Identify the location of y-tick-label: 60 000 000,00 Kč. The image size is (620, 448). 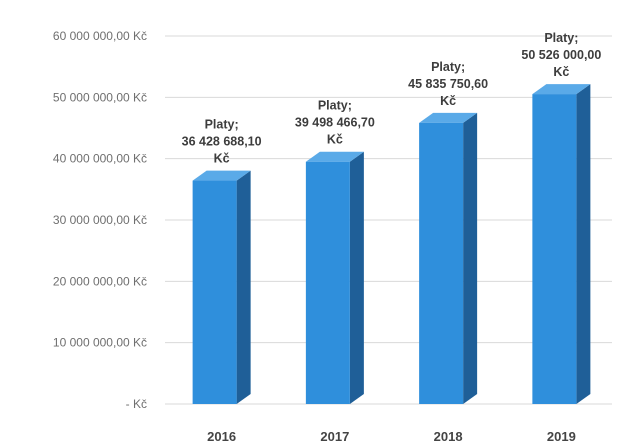
(100, 36).